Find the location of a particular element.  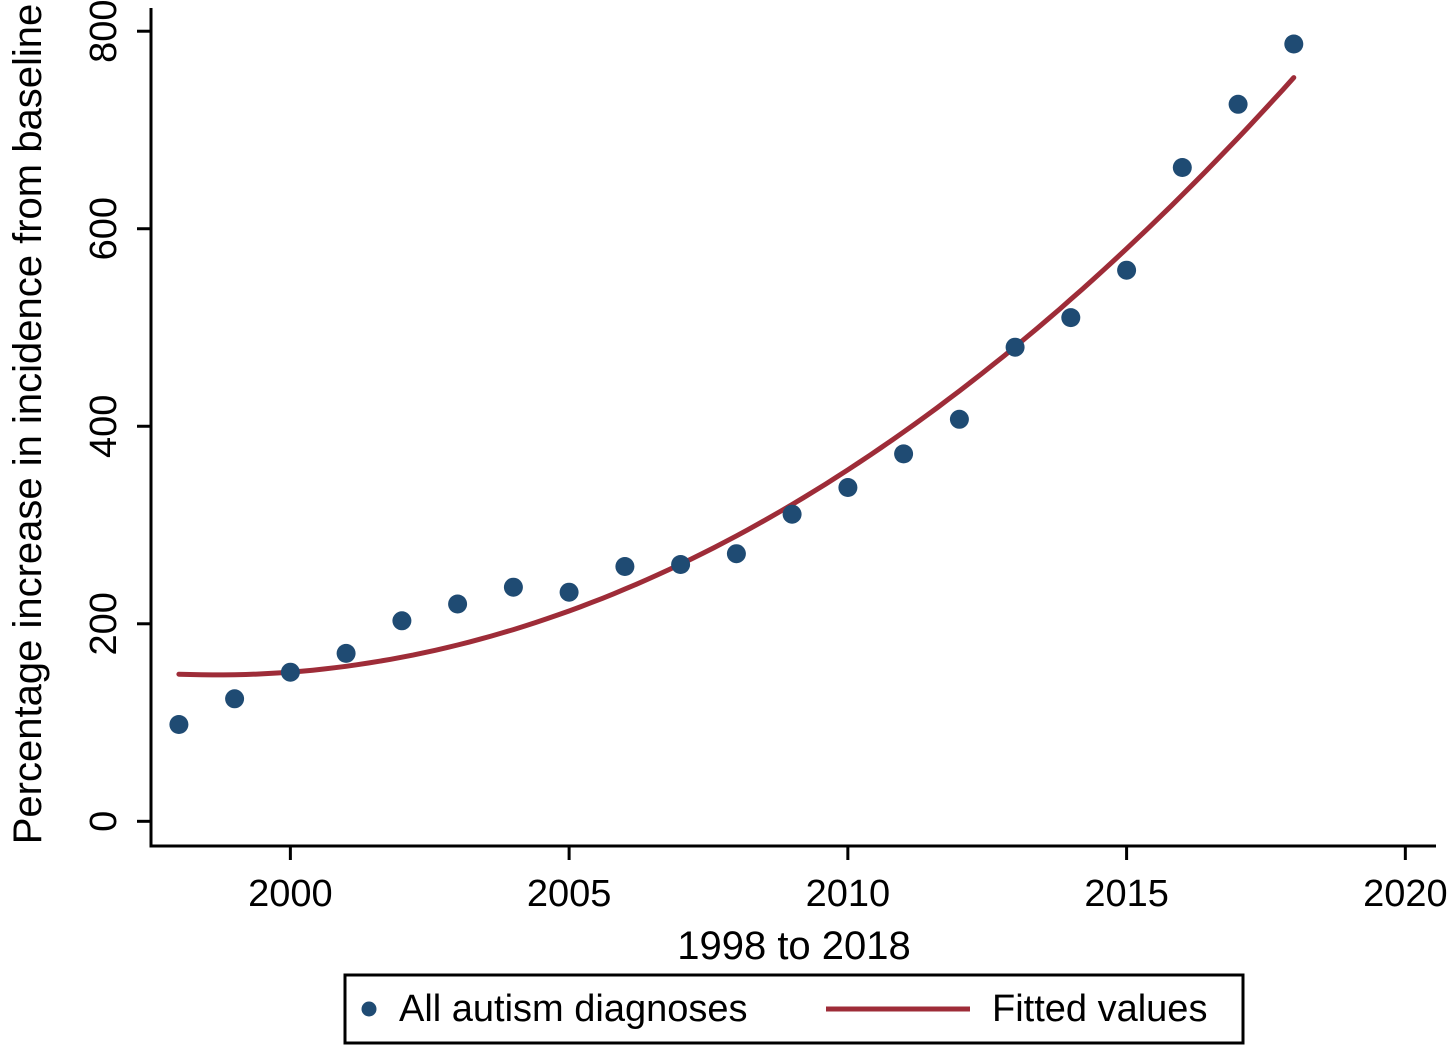

legend-label-scatter: All autism diagnoses is located at coordinates (573, 1009).